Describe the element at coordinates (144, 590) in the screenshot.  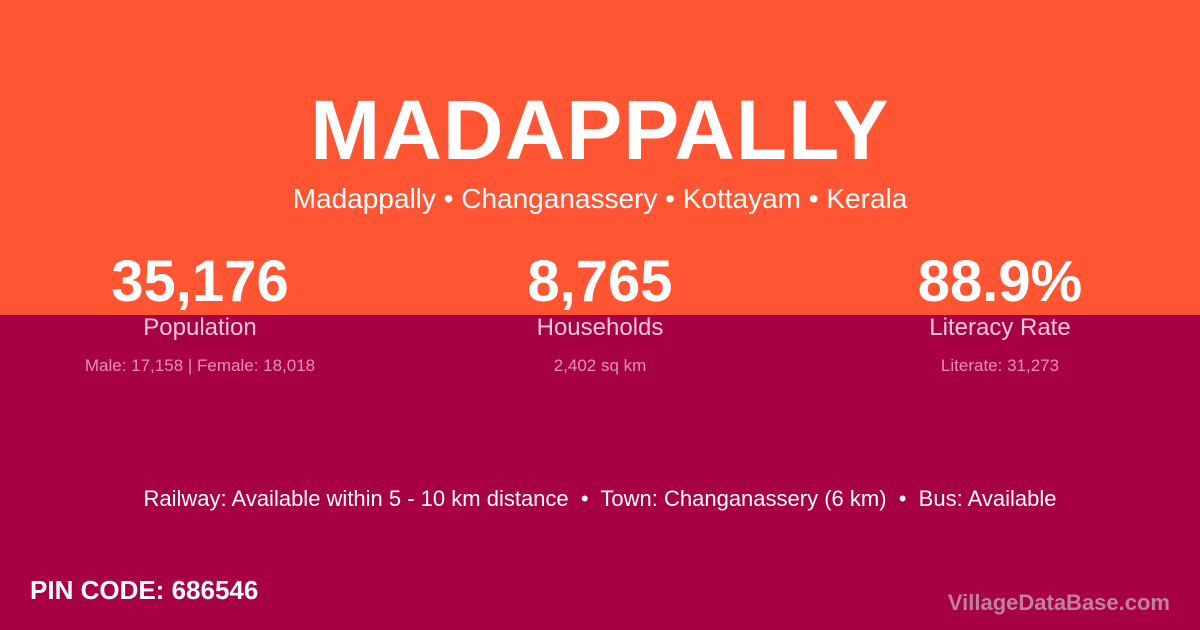
I see `pin-code: PIN CODE: 686546` at that location.